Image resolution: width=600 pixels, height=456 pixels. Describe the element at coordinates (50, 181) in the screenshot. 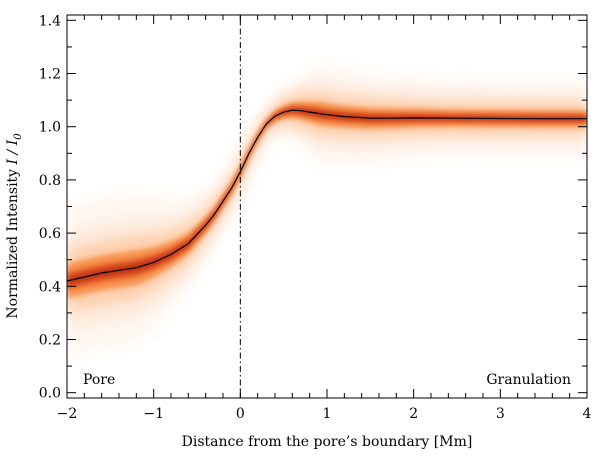

I see `y-tick-label: 0.8` at that location.